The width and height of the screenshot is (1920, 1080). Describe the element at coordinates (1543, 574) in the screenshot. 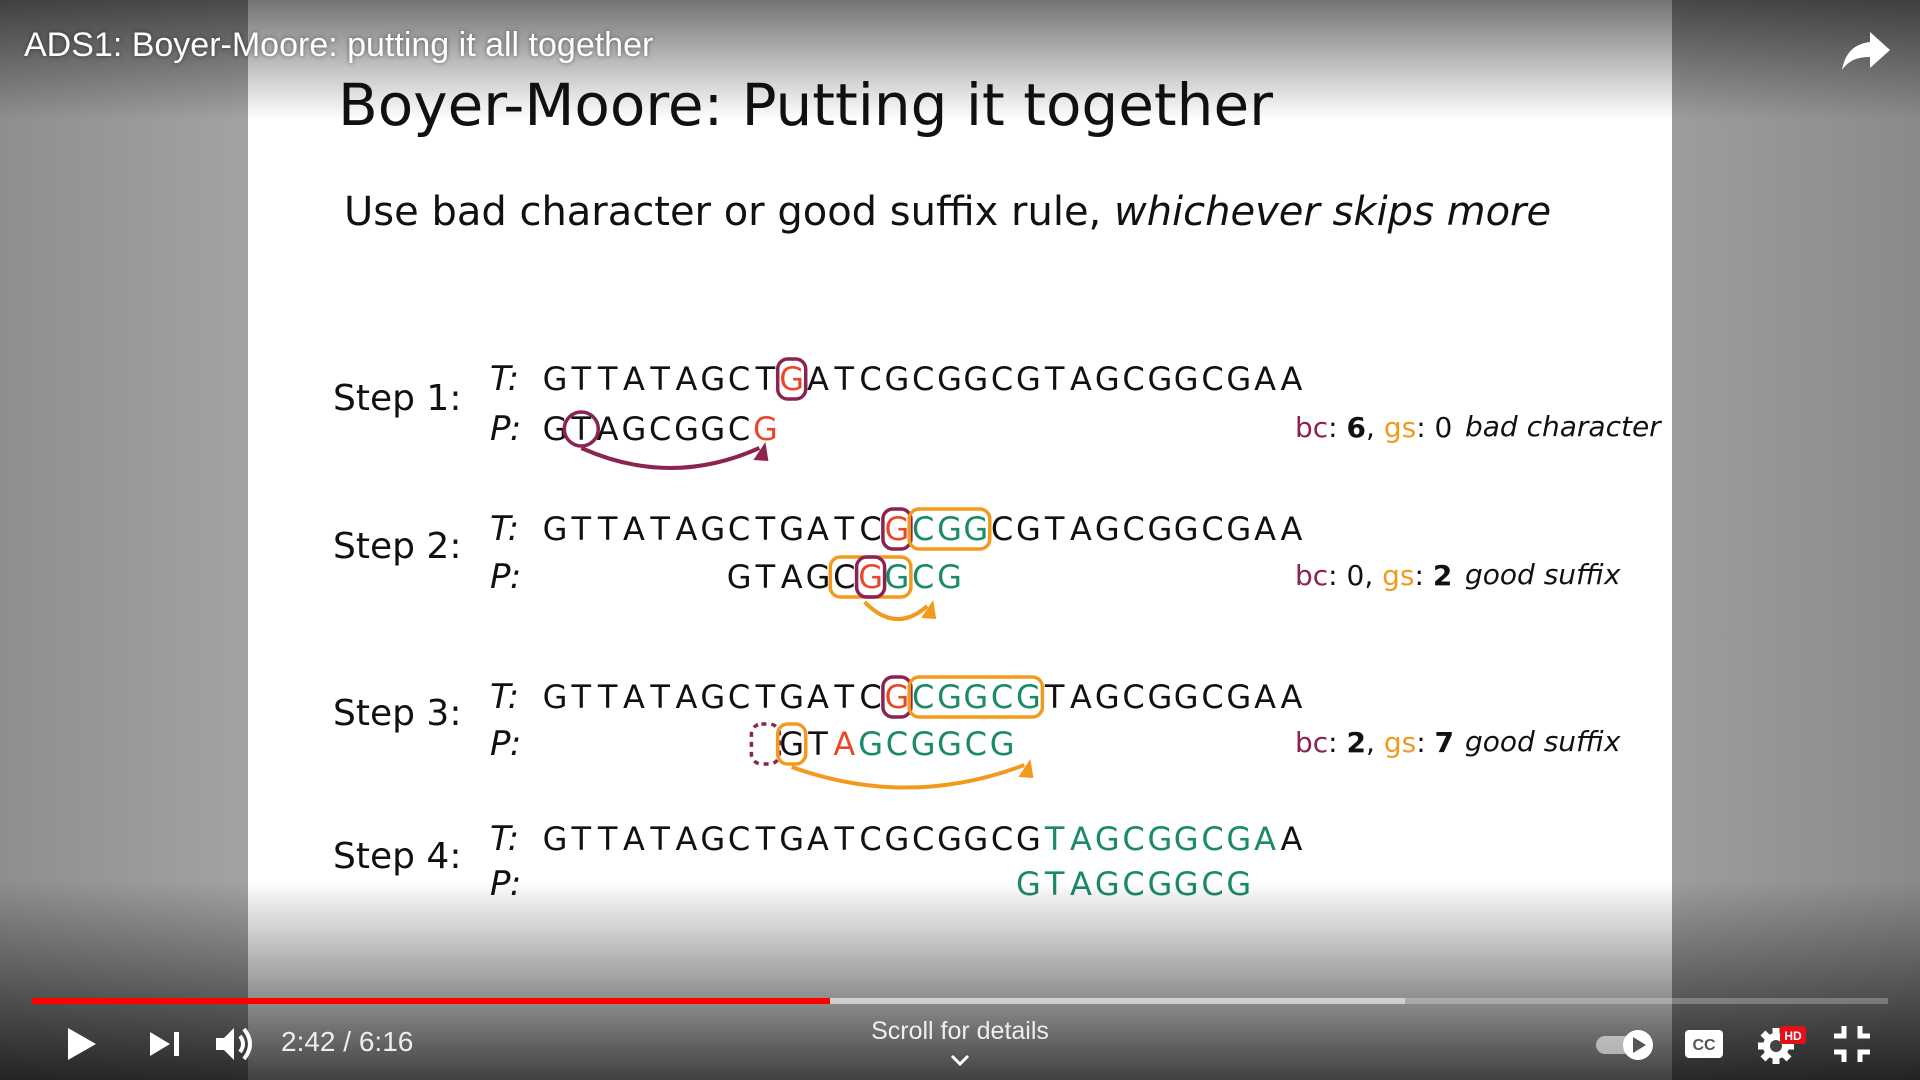

I see `step-2-rule: good suffix` at that location.